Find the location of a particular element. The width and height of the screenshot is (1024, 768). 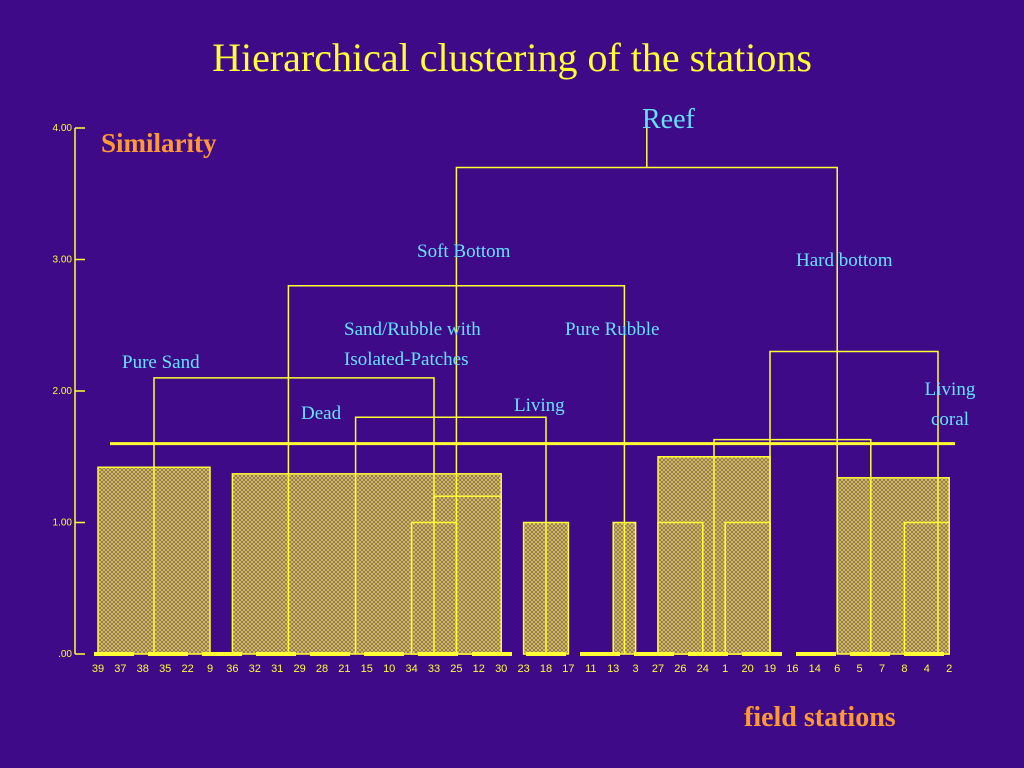

leaf-label: 36 is located at coordinates (232, 669).